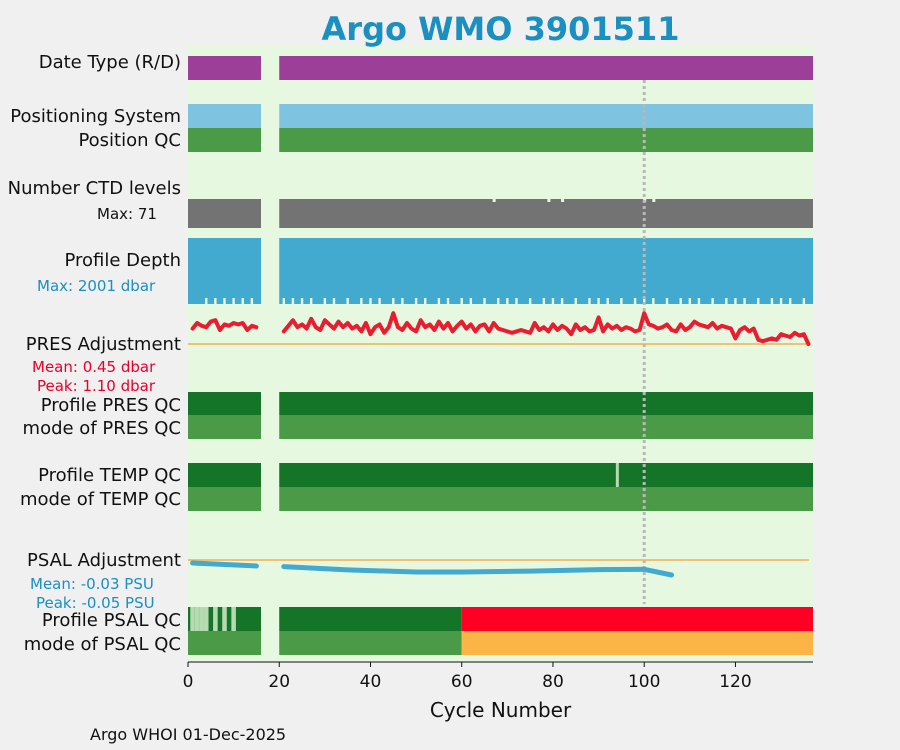  I want to click on bar-positioning-system-seg1, so click(224, 116).